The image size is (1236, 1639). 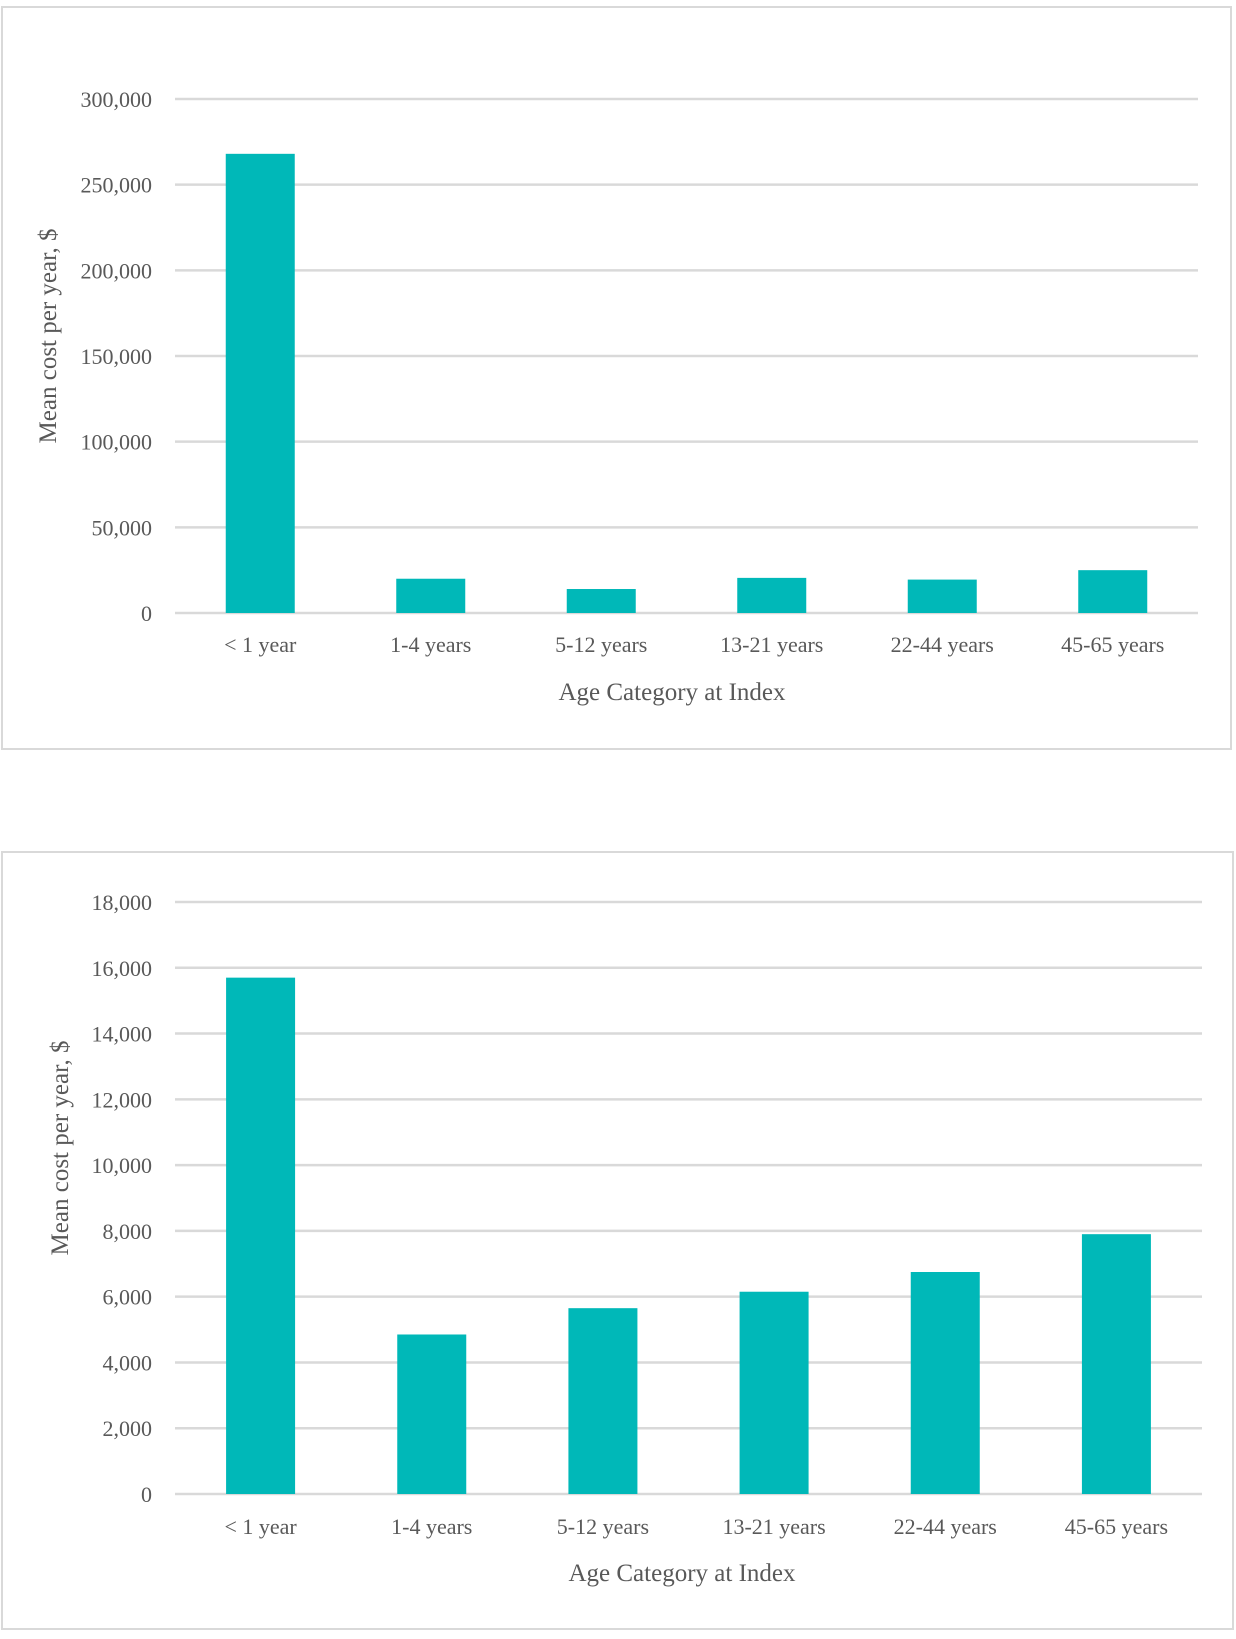 What do you see at coordinates (117, 356) in the screenshot?
I see `y-tick-label: 150,000` at bounding box center [117, 356].